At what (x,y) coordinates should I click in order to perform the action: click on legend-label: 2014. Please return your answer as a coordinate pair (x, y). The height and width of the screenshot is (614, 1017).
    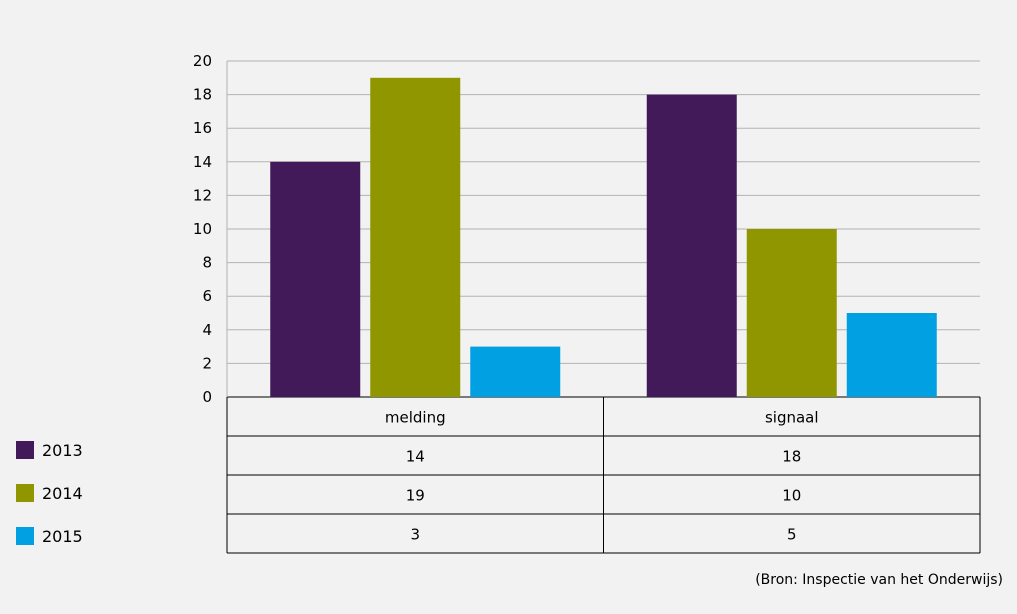
    Looking at the image, I should click on (62, 493).